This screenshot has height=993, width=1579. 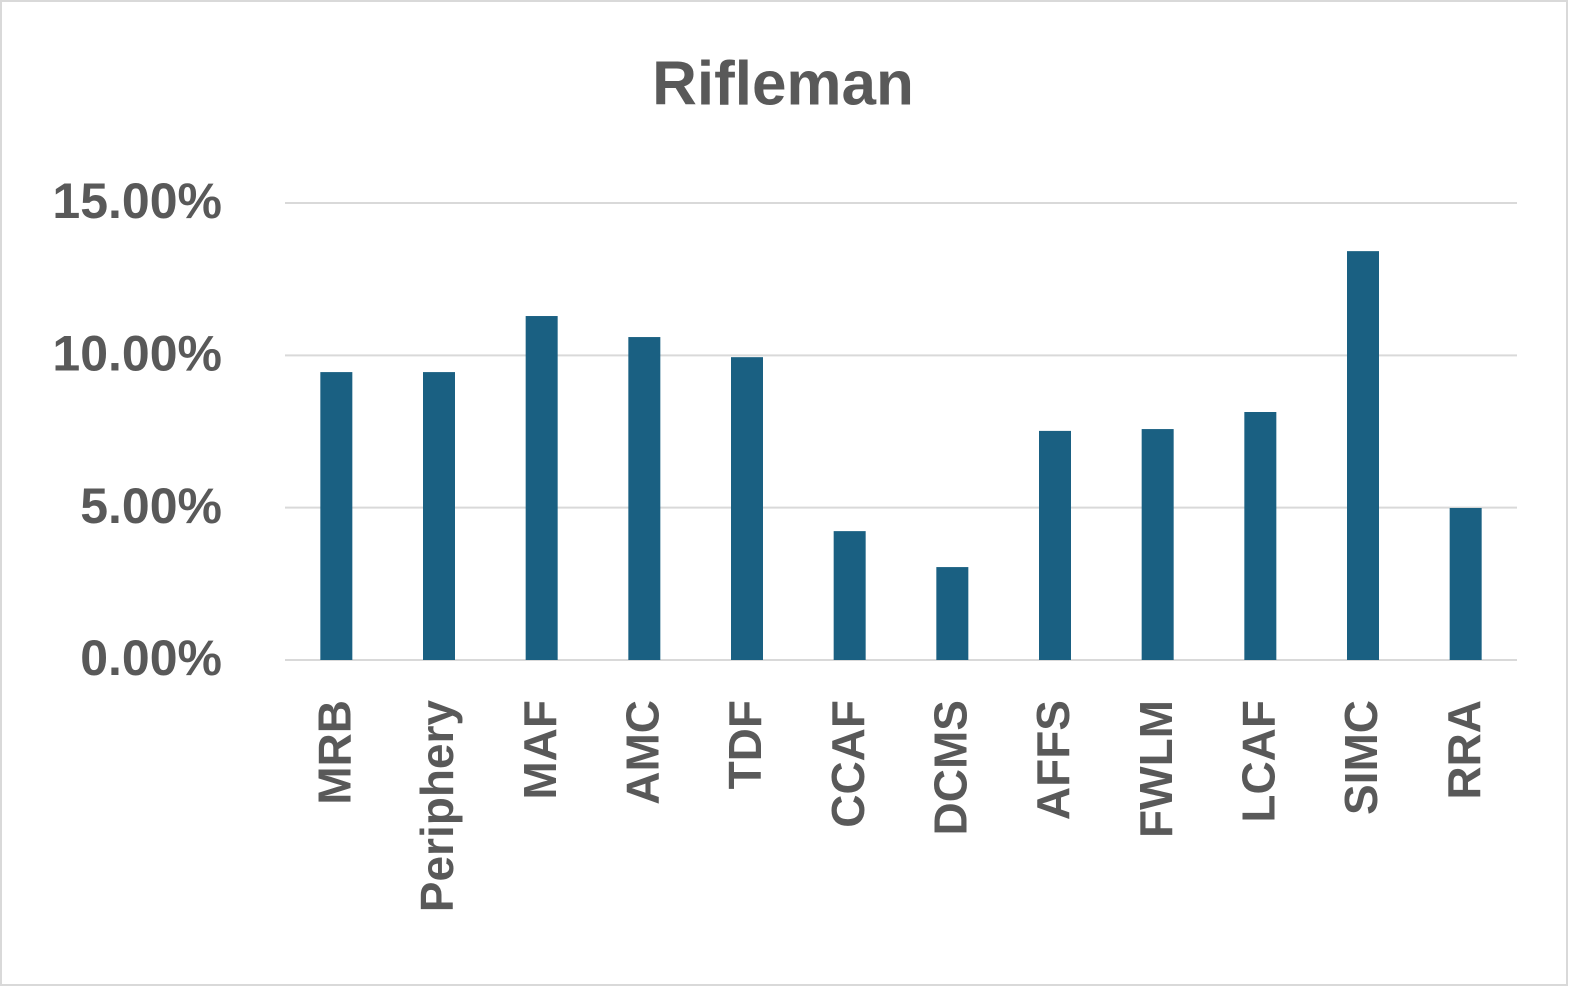 I want to click on x-tick-label: AMC, so click(x=642, y=752).